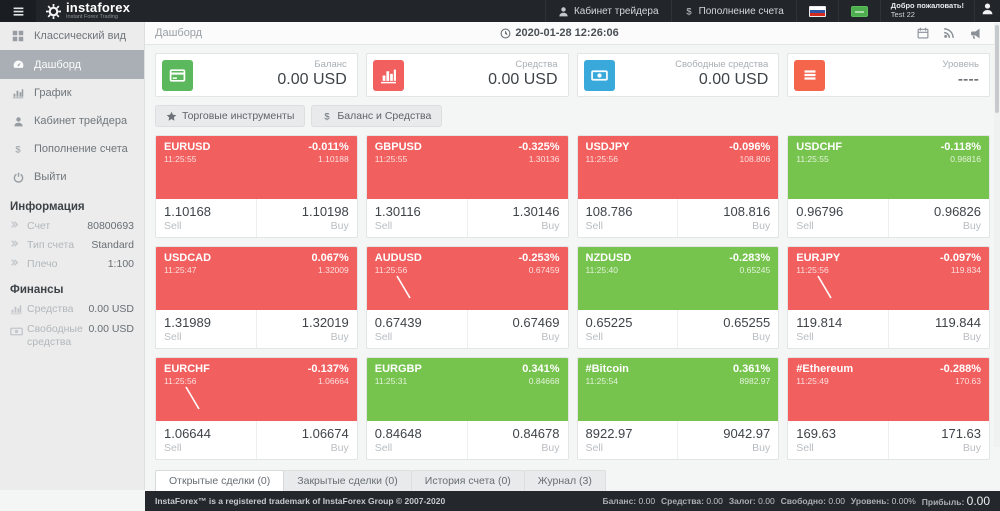 This screenshot has width=1000, height=511. I want to click on scrollbar-thumb, so click(997, 69).